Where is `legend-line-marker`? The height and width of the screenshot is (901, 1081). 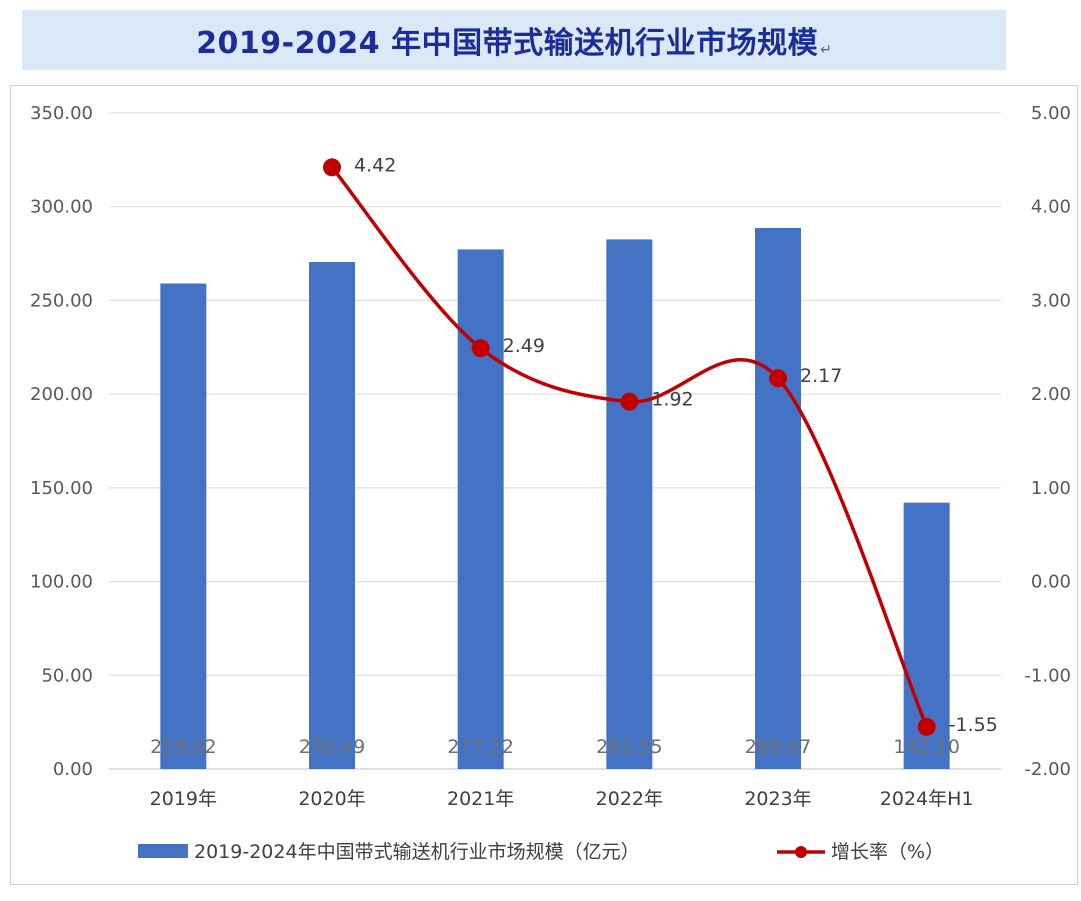
legend-line-marker is located at coordinates (801, 852).